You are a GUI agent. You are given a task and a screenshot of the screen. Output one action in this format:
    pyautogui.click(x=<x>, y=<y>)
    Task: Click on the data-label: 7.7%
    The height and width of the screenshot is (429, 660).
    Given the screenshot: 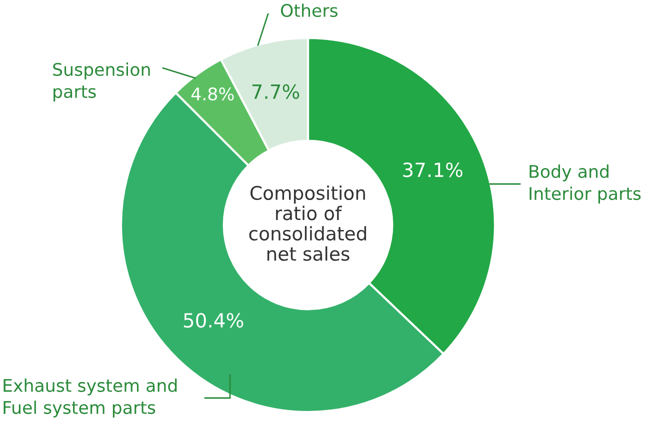 What is the action you would take?
    pyautogui.click(x=276, y=92)
    